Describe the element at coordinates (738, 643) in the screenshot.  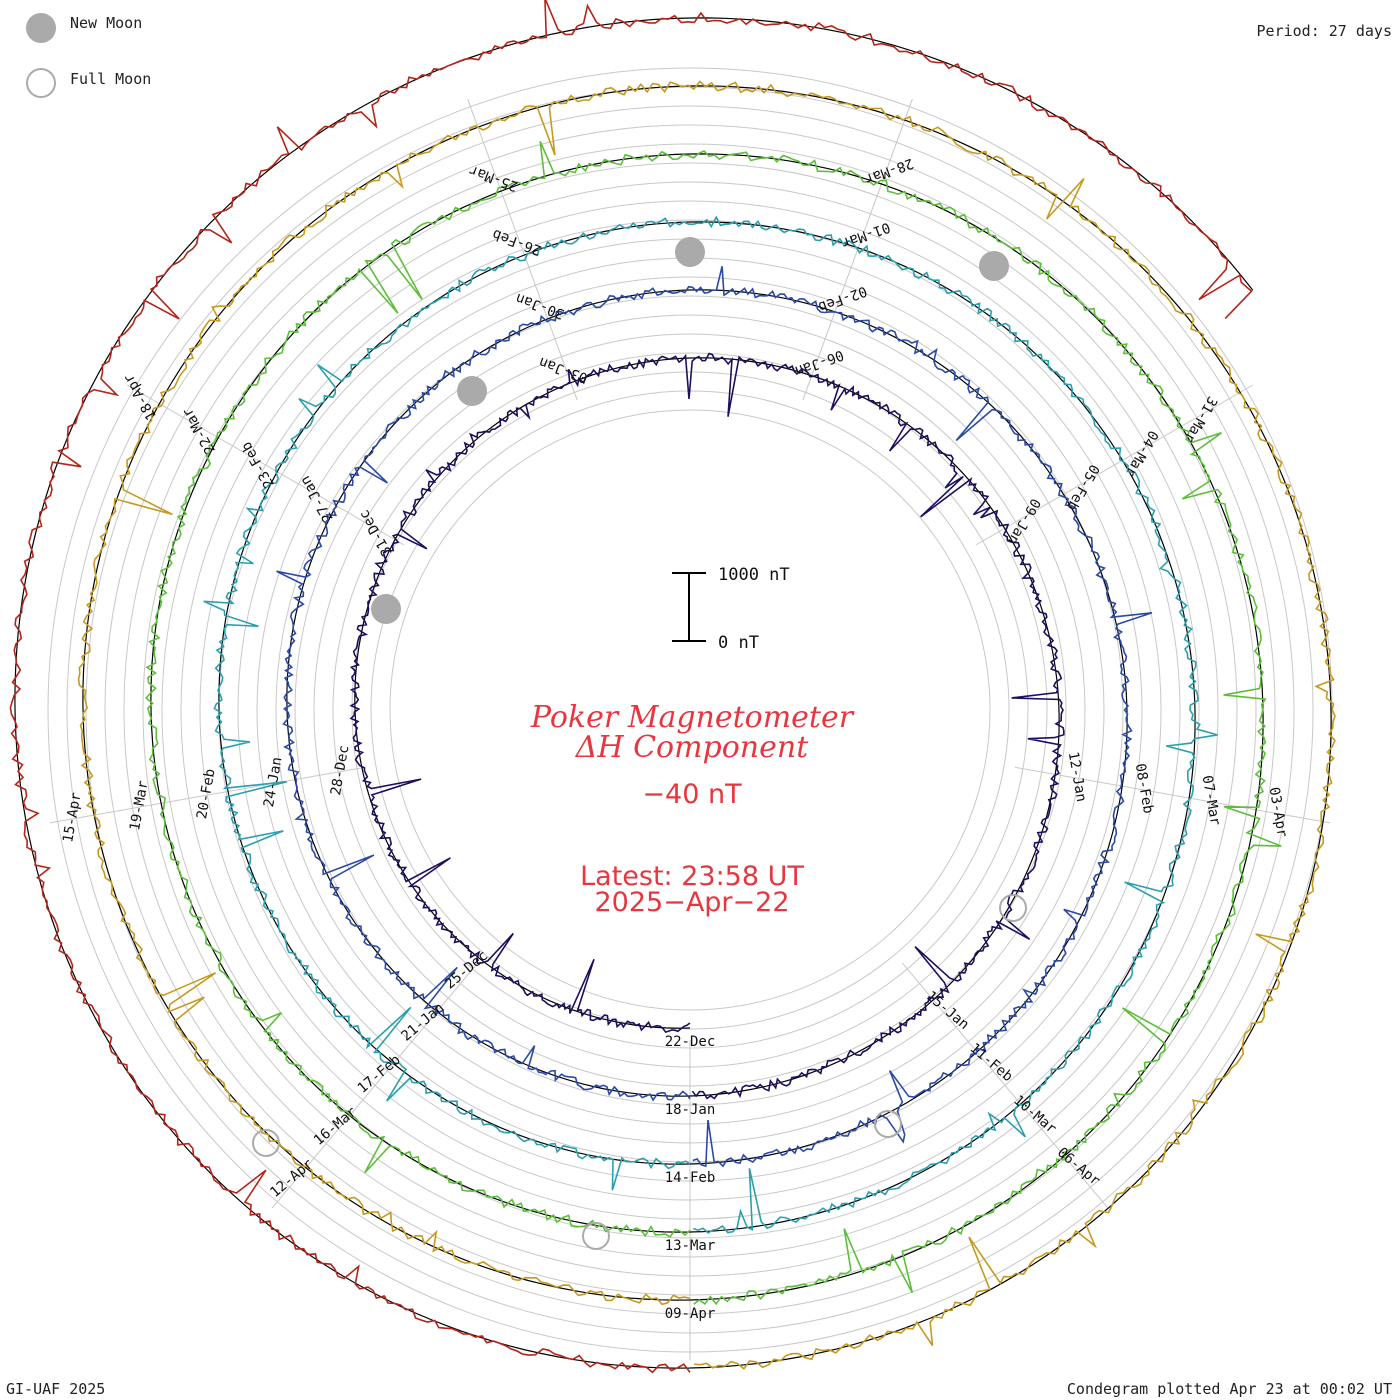
I see `scale-bottom-label: 0 nT` at that location.